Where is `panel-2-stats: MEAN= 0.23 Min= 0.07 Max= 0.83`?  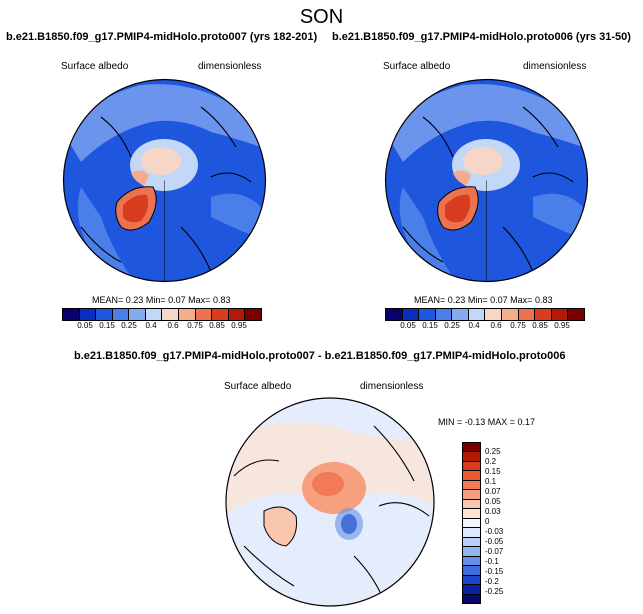
panel-2-stats: MEAN= 0.23 Min= 0.07 Max= 0.83 is located at coordinates (483, 300).